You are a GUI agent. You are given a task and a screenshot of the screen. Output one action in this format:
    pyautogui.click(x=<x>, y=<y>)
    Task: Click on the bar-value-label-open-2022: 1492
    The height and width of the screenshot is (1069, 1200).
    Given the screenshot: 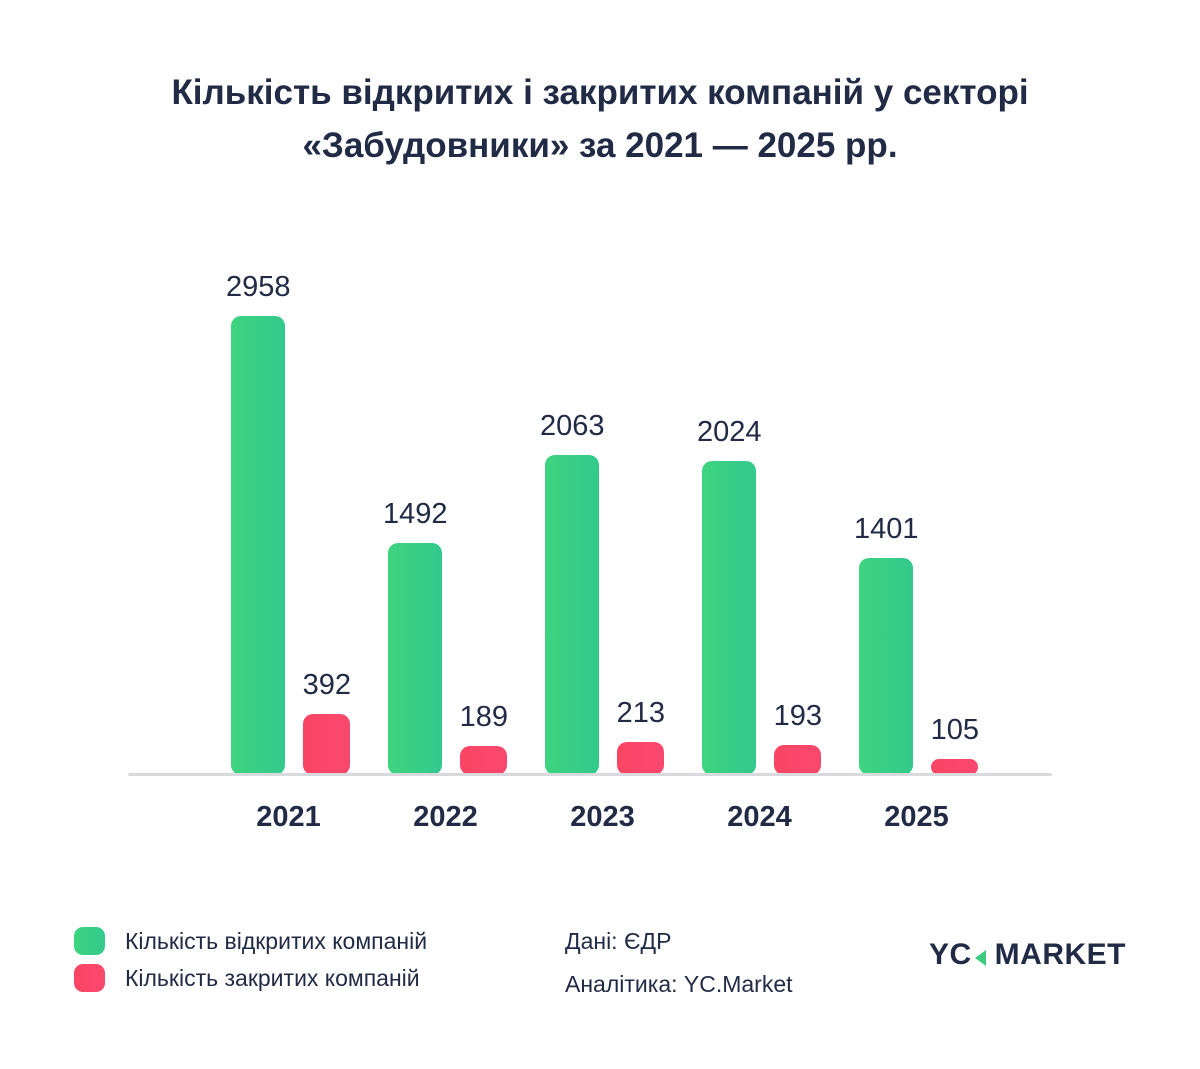 What is the action you would take?
    pyautogui.click(x=415, y=514)
    